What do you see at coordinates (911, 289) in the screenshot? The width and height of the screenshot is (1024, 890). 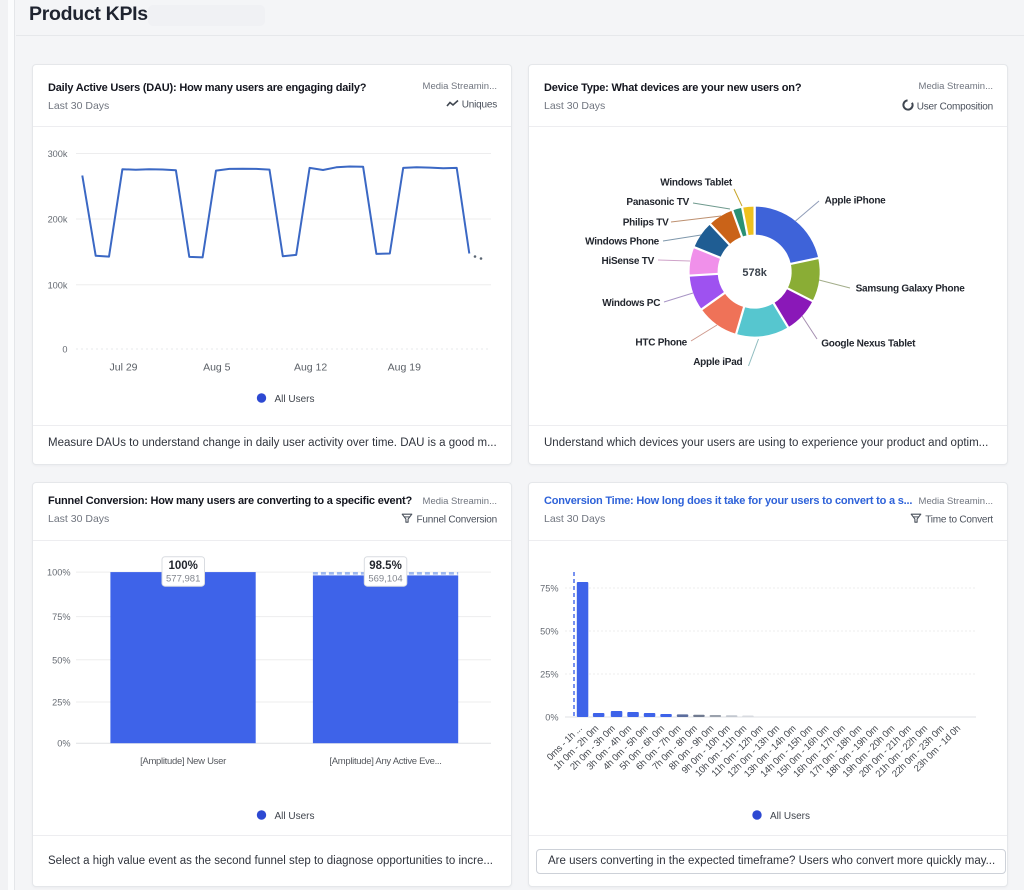 I see `svg-text: Samsung Galaxy Phone` at bounding box center [911, 289].